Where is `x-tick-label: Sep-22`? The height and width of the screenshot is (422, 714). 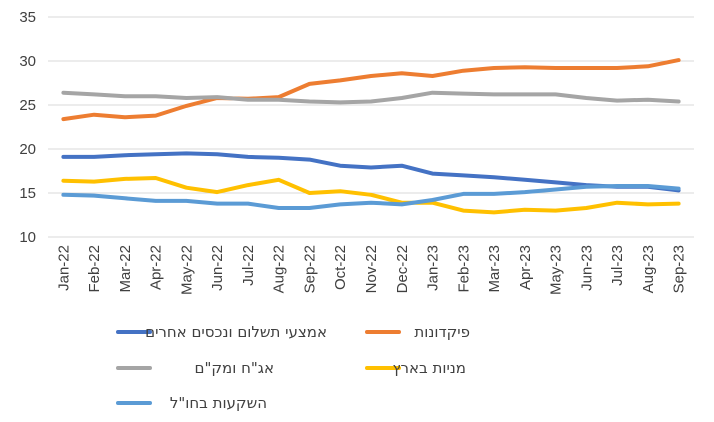
x-tick-label: Sep-22 is located at coordinates (309, 269).